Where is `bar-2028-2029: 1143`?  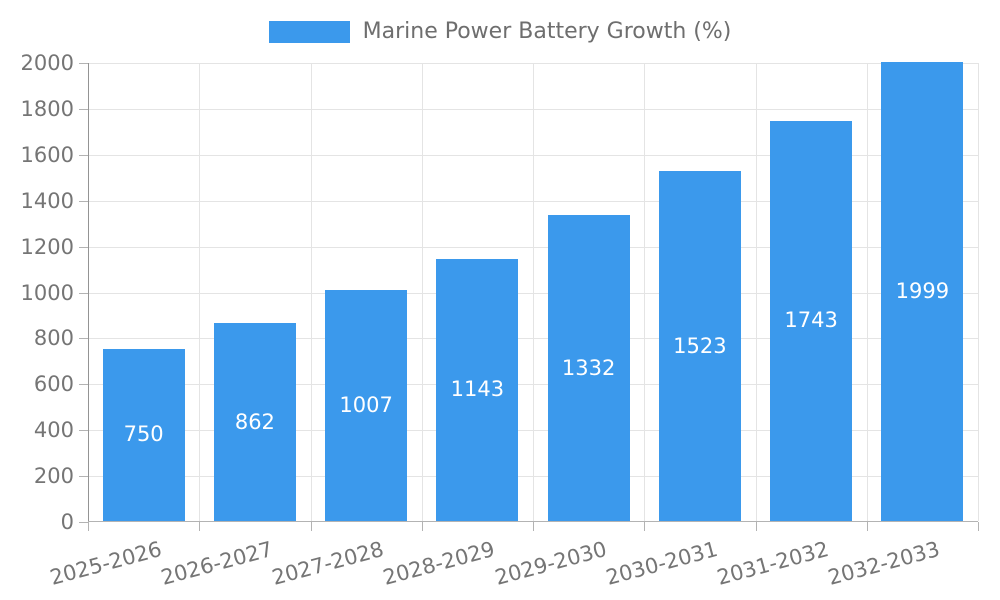 bar-2028-2029: 1143 is located at coordinates (477, 389).